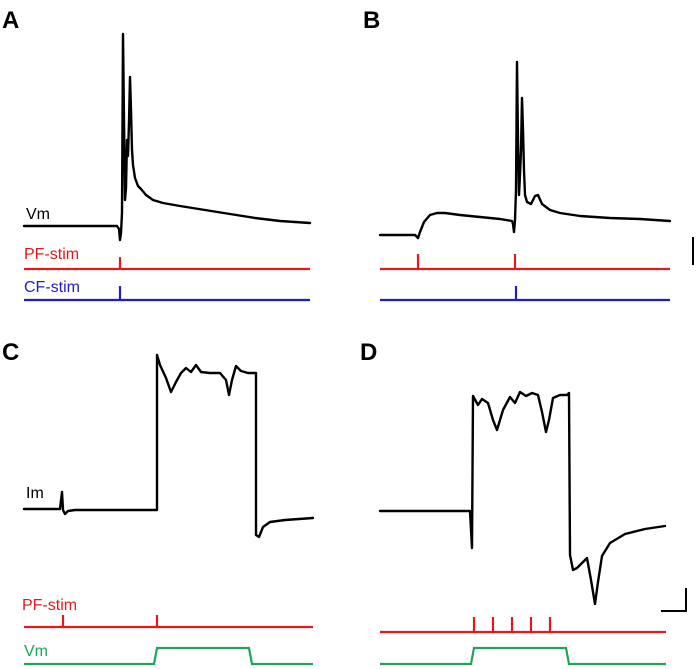 The width and height of the screenshot is (700, 669). Describe the element at coordinates (525, 150) in the screenshot. I see `membrane-potential-trace-b` at that location.